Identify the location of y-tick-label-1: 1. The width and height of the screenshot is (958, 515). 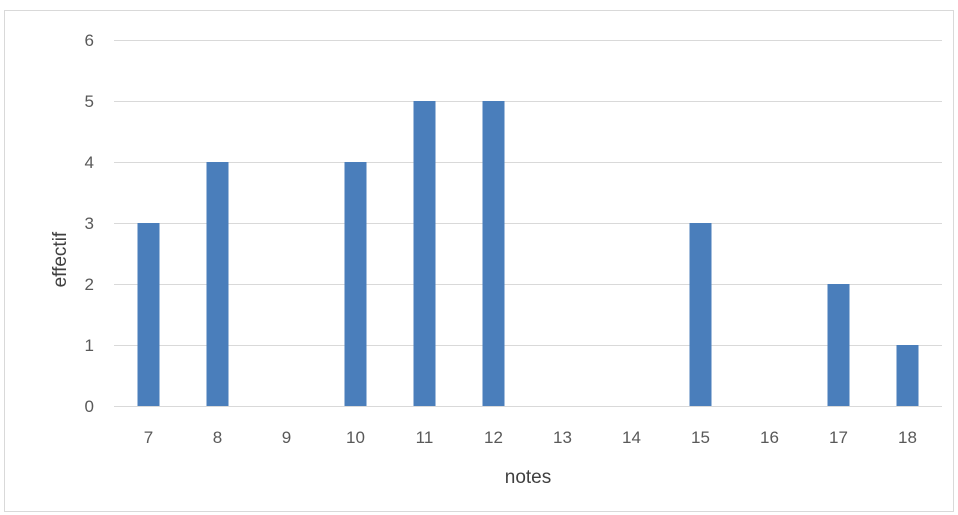
(89, 345).